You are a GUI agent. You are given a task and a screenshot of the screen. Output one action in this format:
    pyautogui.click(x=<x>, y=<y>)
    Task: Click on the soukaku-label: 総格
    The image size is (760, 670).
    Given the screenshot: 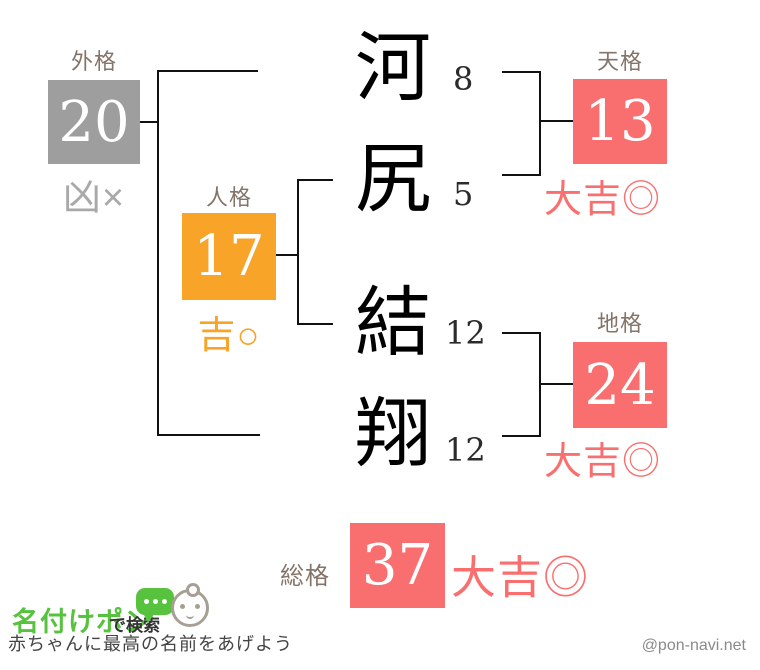 What is the action you would take?
    pyautogui.click(x=305, y=576)
    